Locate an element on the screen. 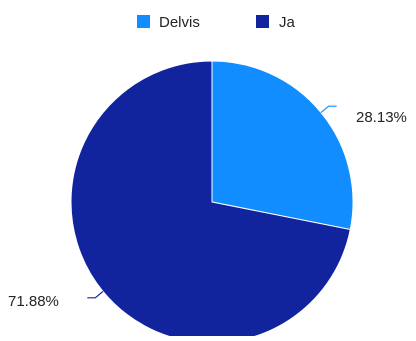  legend-swatch-delvis is located at coordinates (143, 21).